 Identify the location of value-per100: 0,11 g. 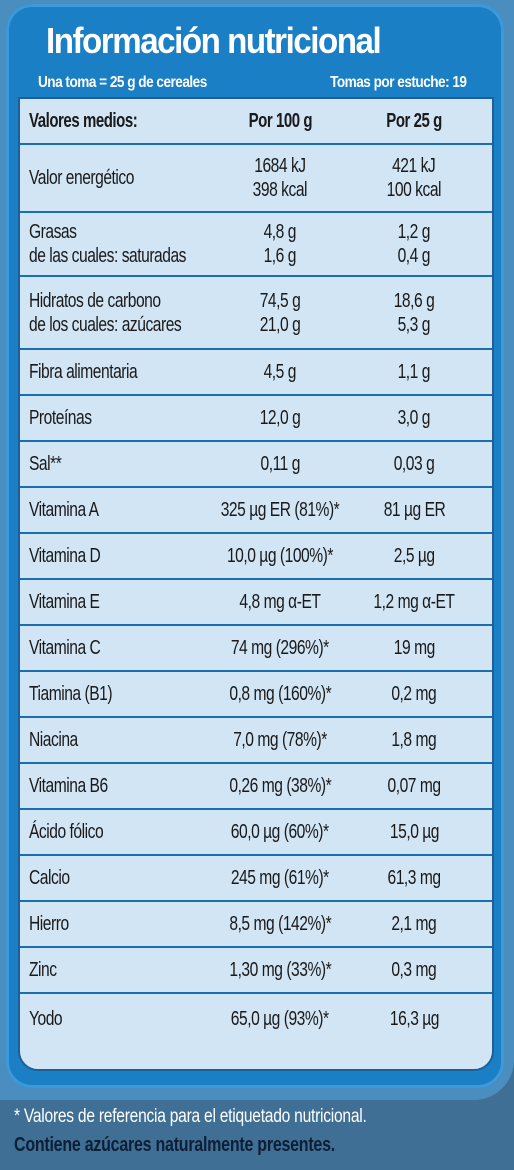
(280, 464).